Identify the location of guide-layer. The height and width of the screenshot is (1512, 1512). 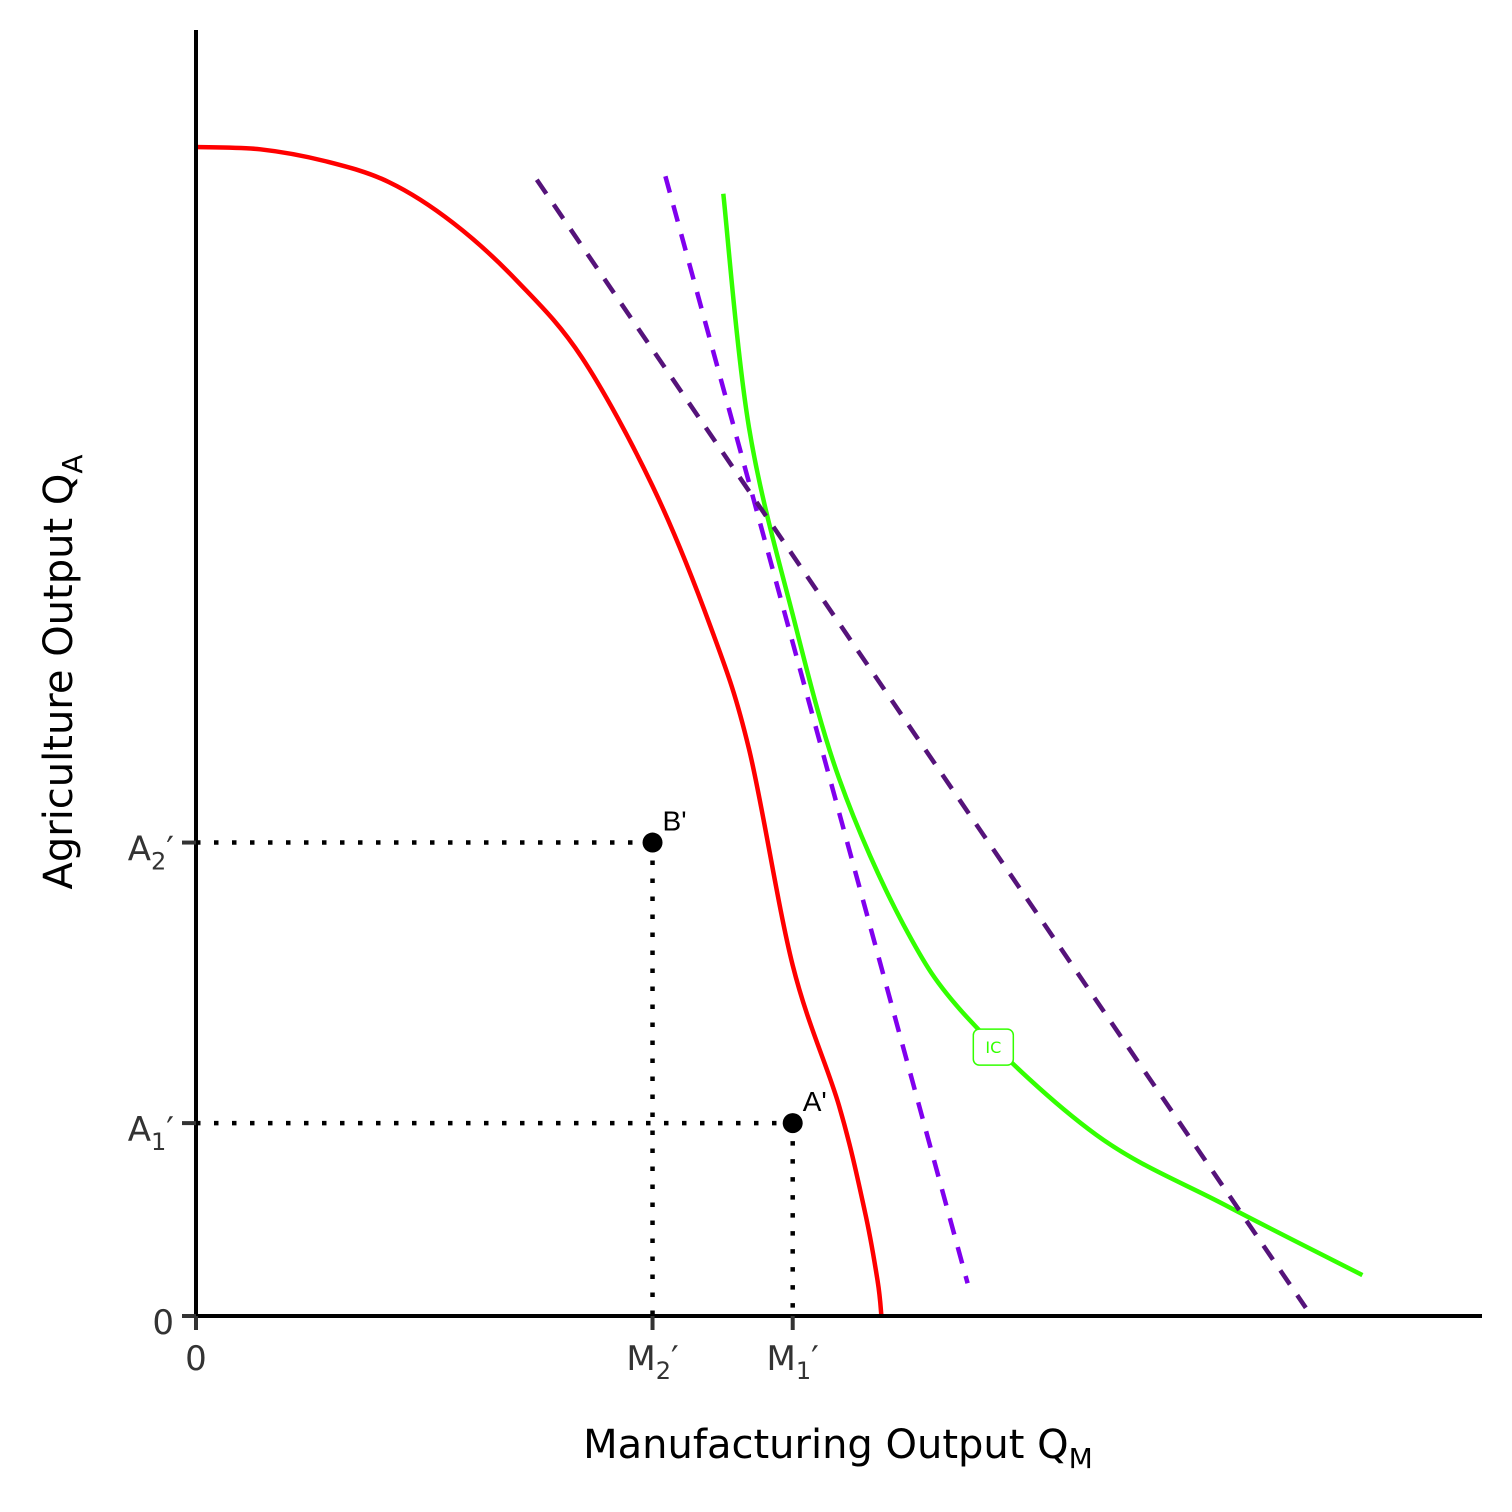
(495, 1078).